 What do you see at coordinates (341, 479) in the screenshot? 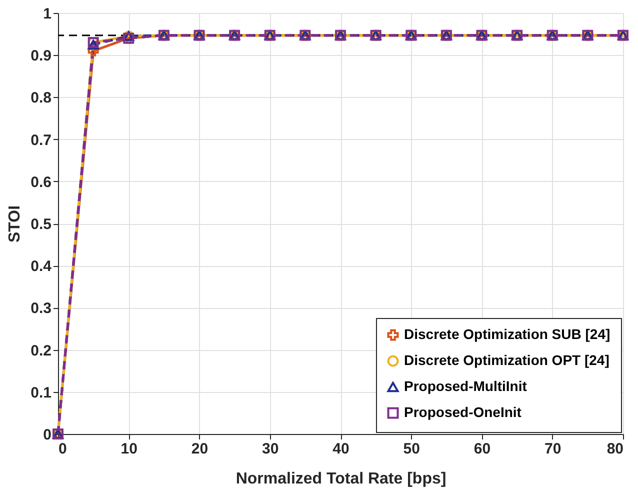
I see `x-axis-title: Normalized Total Rate [bps]` at bounding box center [341, 479].